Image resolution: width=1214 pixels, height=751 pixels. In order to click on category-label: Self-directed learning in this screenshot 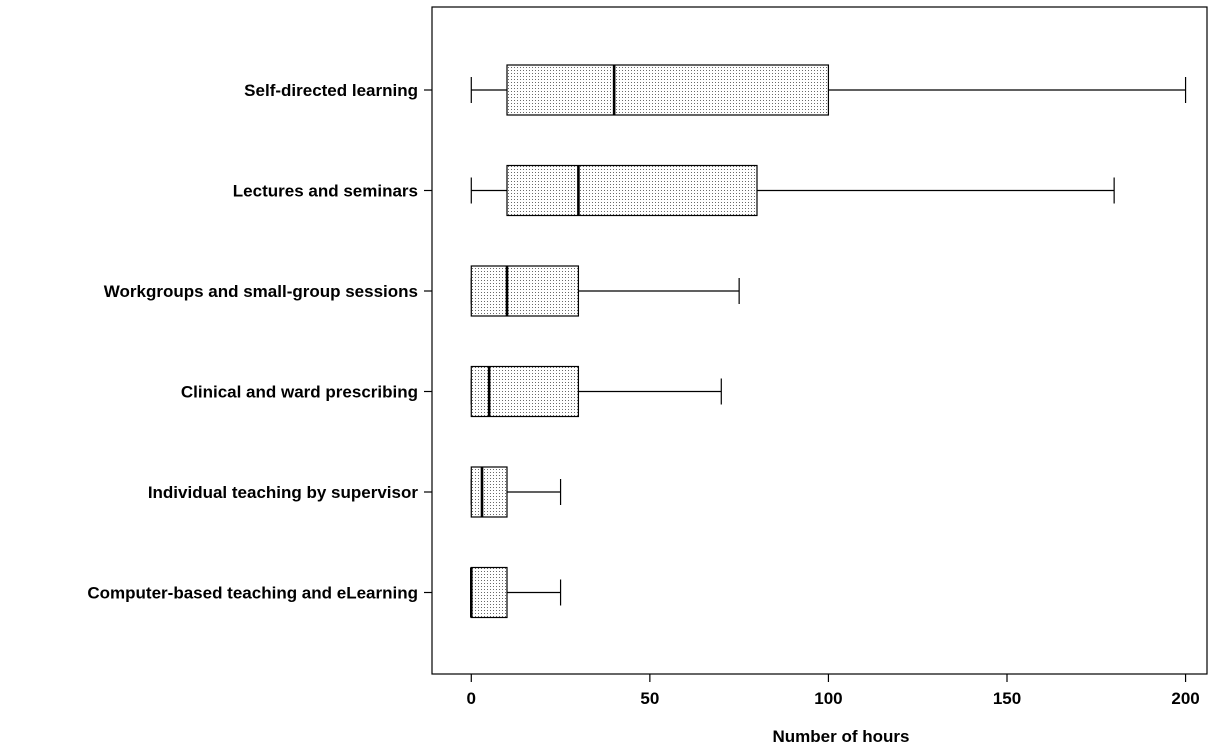, I will do `click(331, 90)`.